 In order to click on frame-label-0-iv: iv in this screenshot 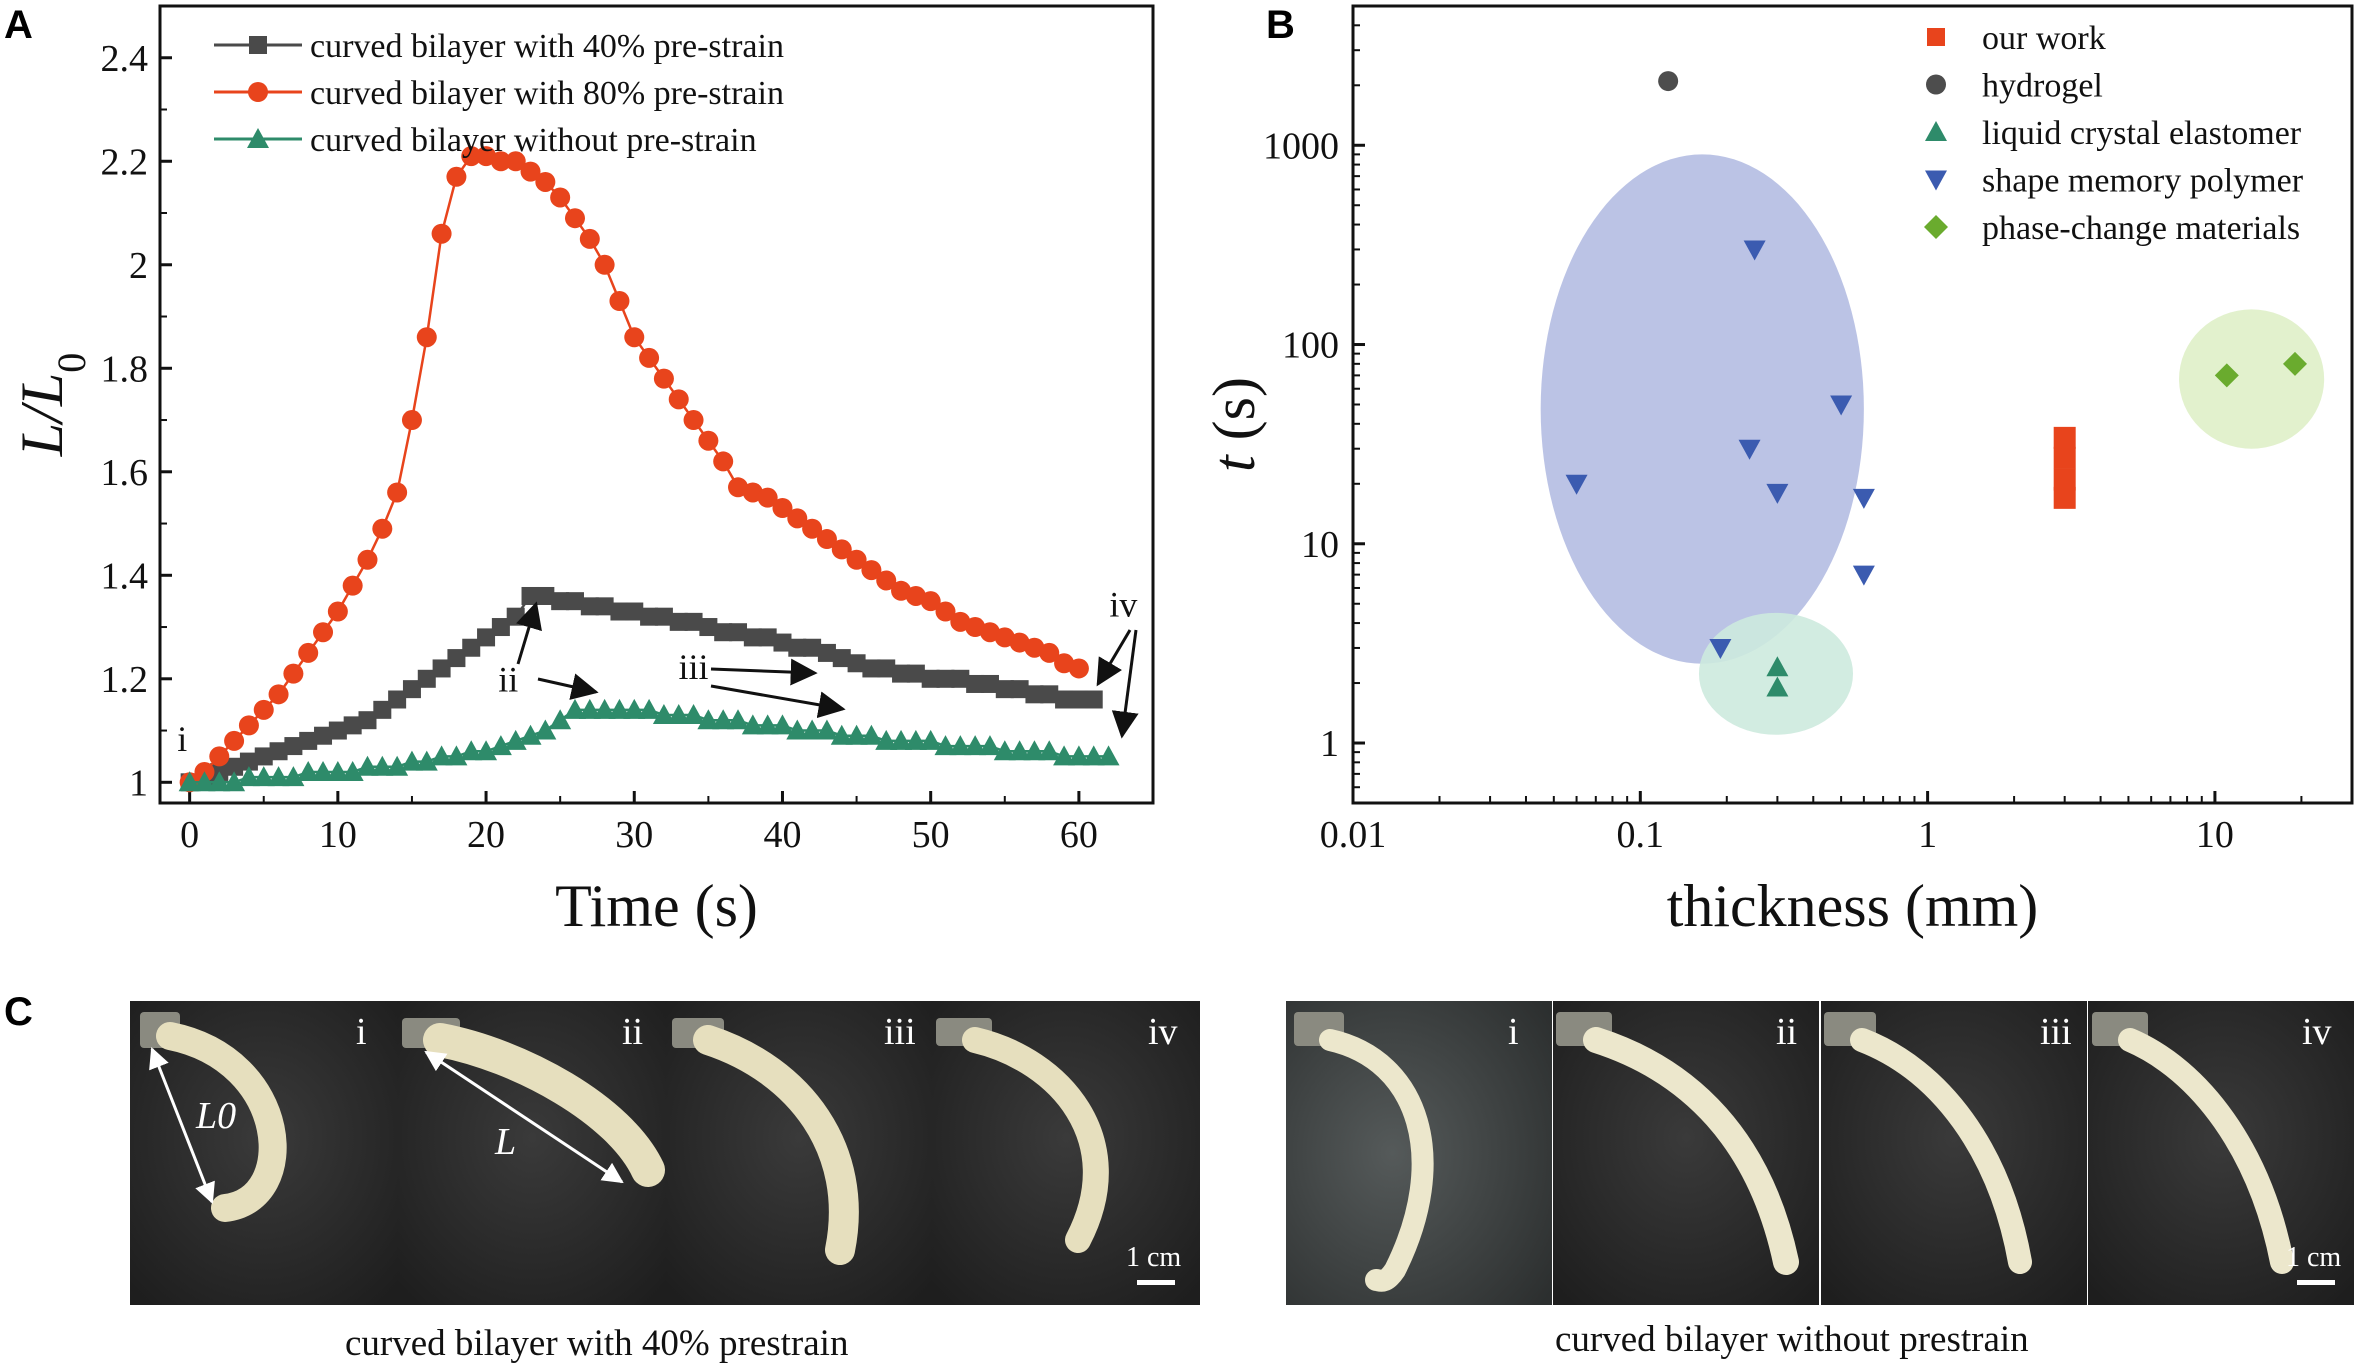, I will do `click(2317, 1032)`.